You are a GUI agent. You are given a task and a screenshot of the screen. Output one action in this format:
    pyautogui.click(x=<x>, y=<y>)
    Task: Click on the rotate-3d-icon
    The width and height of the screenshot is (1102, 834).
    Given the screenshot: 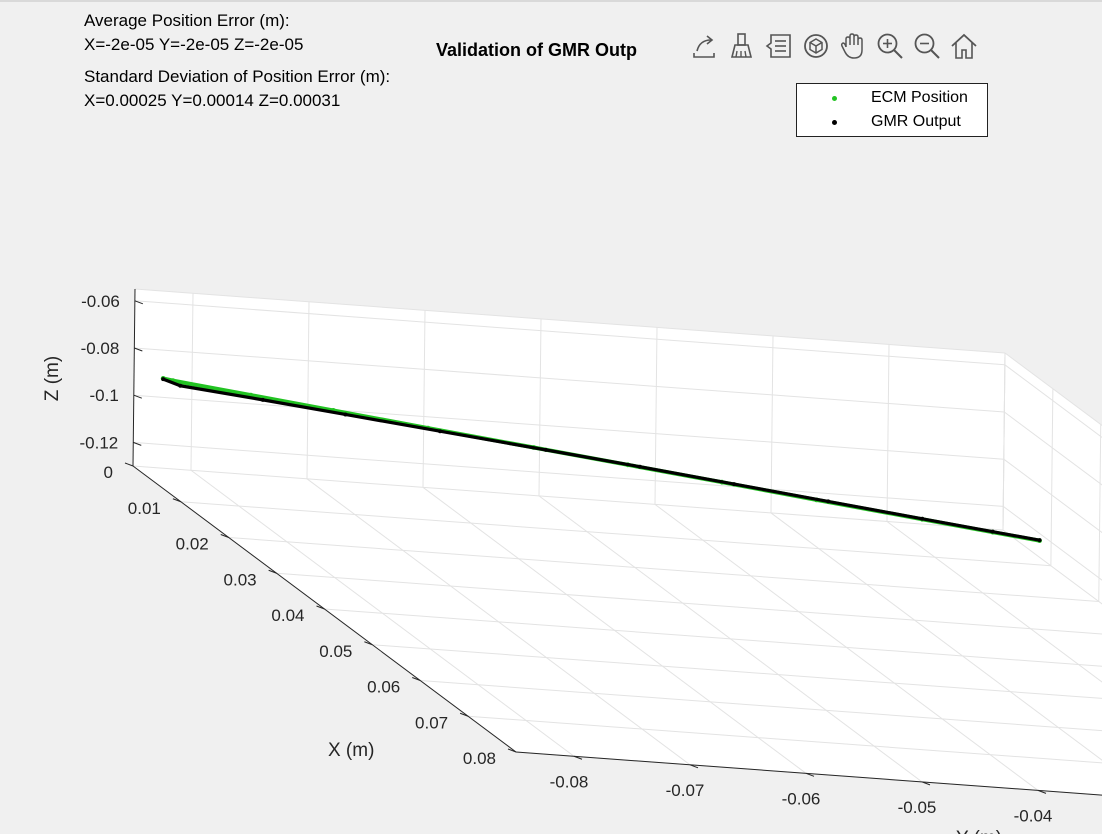 What is the action you would take?
    pyautogui.click(x=815, y=46)
    